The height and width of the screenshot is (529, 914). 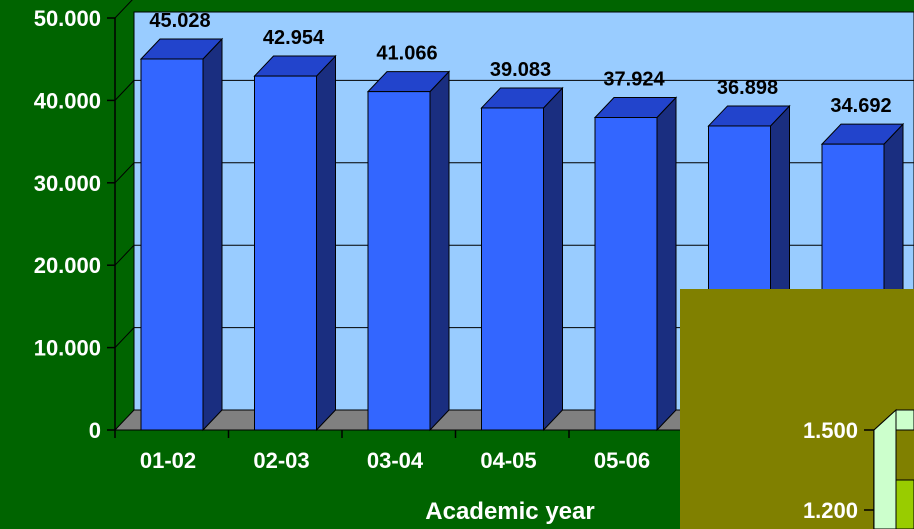 What do you see at coordinates (67, 183) in the screenshot?
I see `y-tick-label: 30.000` at bounding box center [67, 183].